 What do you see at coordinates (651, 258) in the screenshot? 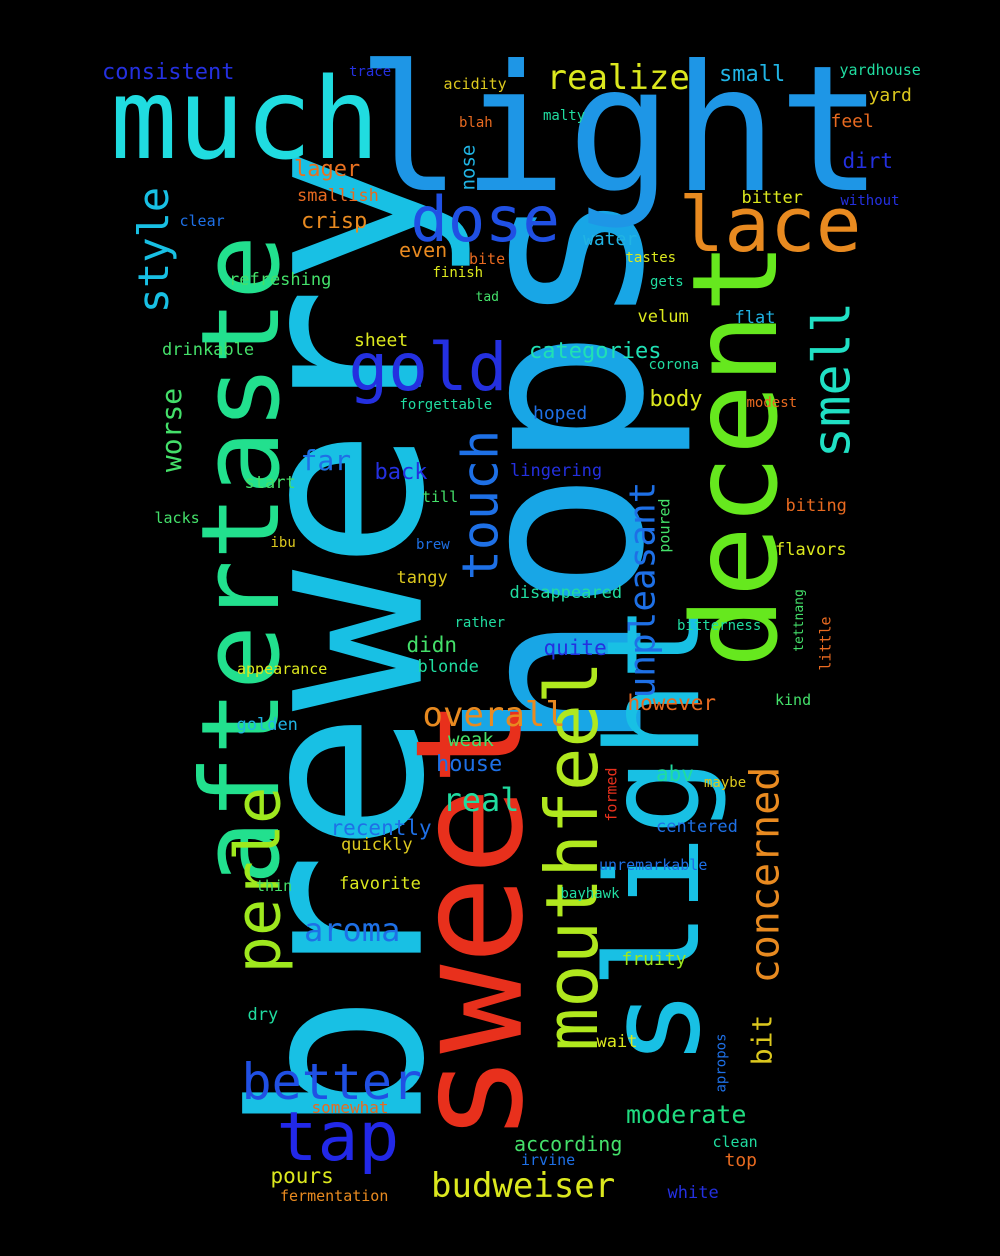
I see `word-tastes: tastes` at bounding box center [651, 258].